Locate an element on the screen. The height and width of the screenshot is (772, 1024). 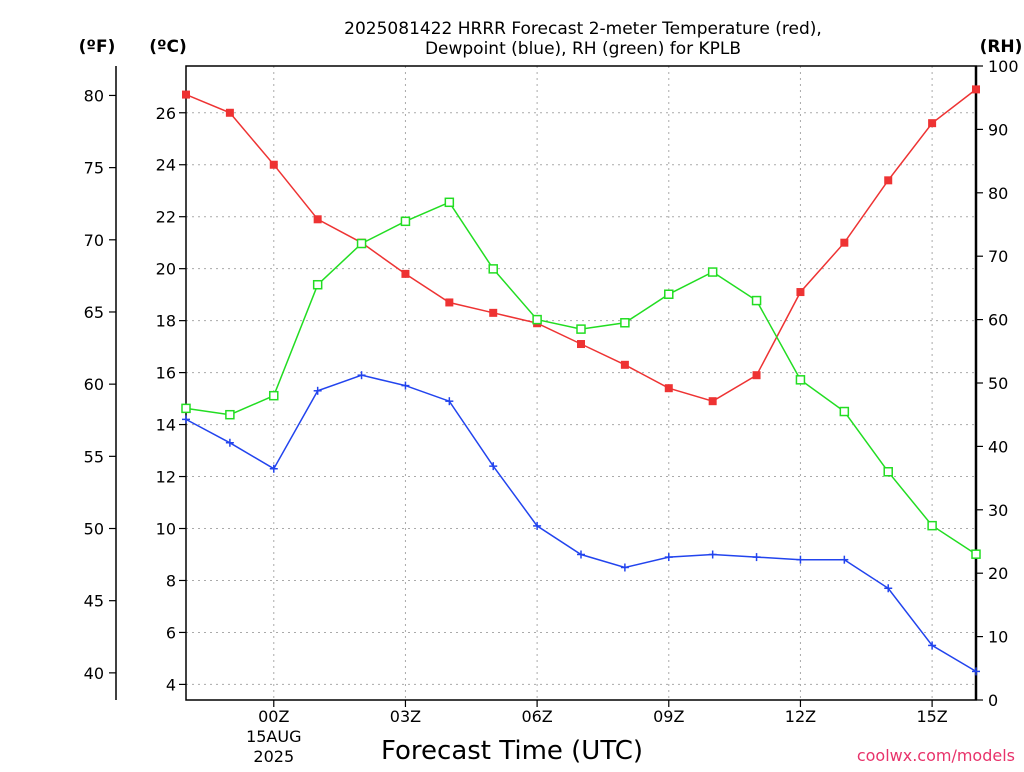
rh-tick-label: 10 is located at coordinates (998, 637).